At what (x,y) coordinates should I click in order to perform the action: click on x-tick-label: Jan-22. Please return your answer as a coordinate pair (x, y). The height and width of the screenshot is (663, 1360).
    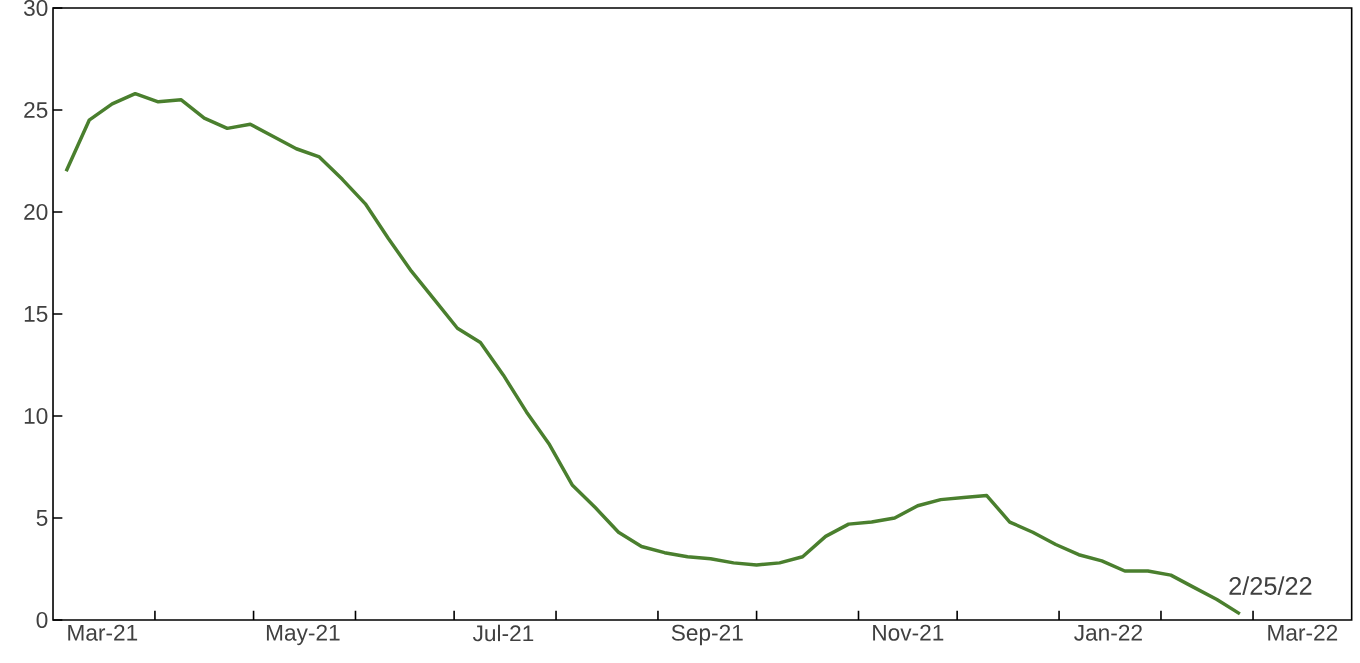
    Looking at the image, I should click on (1108, 632).